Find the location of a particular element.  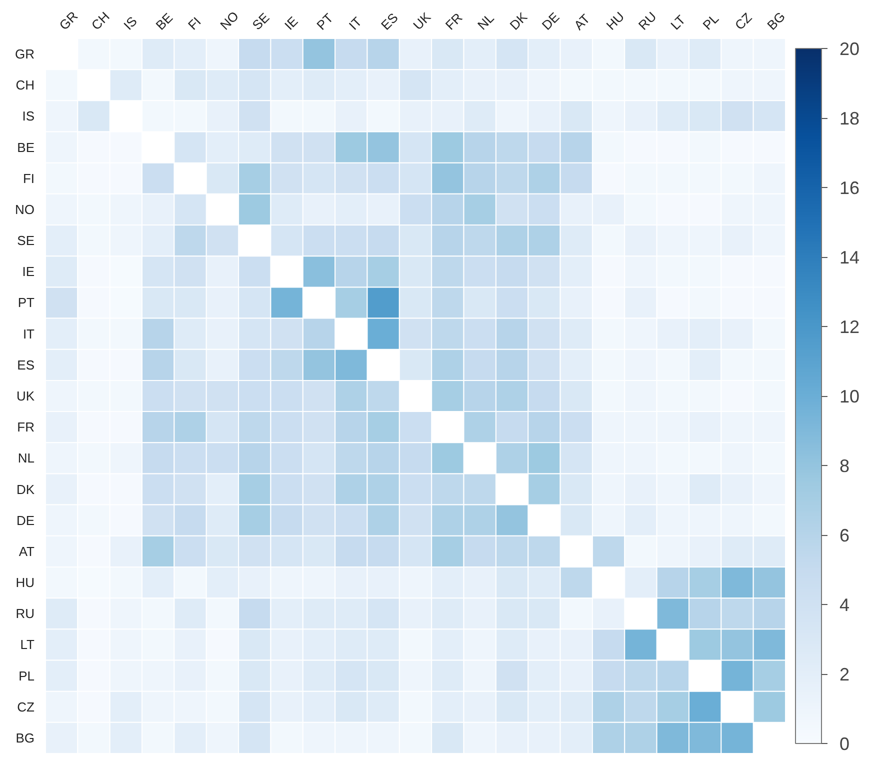

color-bar-label: 2 is located at coordinates (845, 674).